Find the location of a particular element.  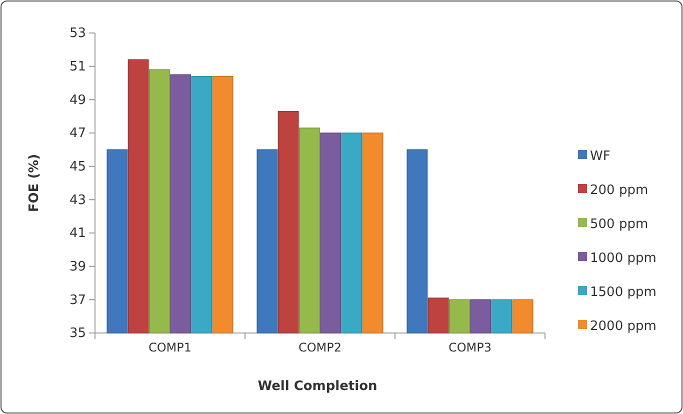

legend-label: 1500 ppm is located at coordinates (623, 292).